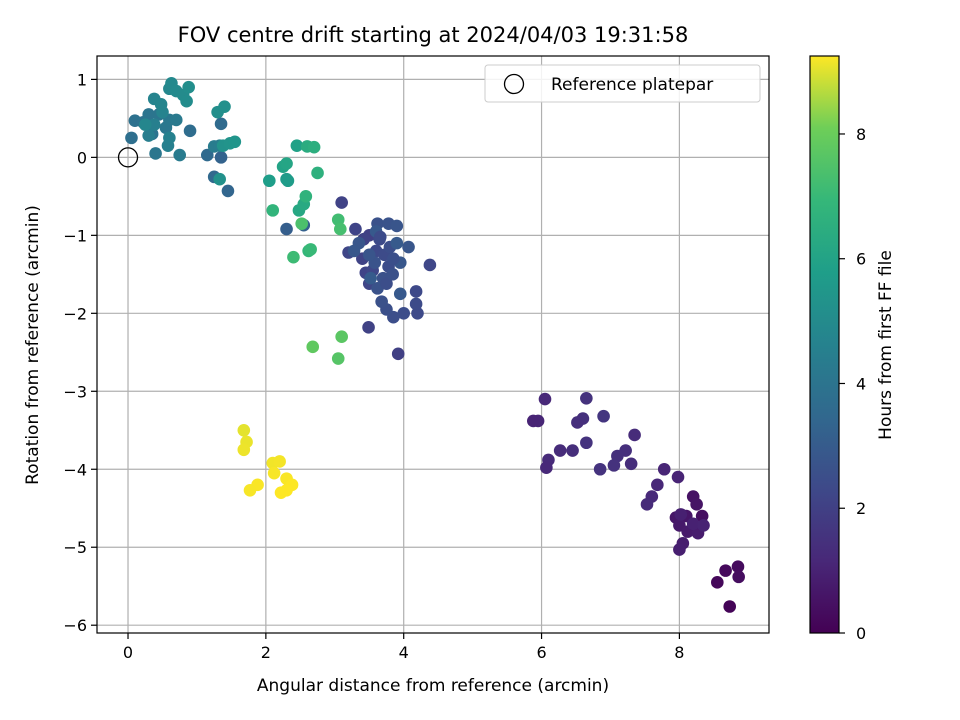 The height and width of the screenshot is (720, 960). Describe the element at coordinates (632, 85) in the screenshot. I see `legend-entry-reference: Reference platepar` at that location.